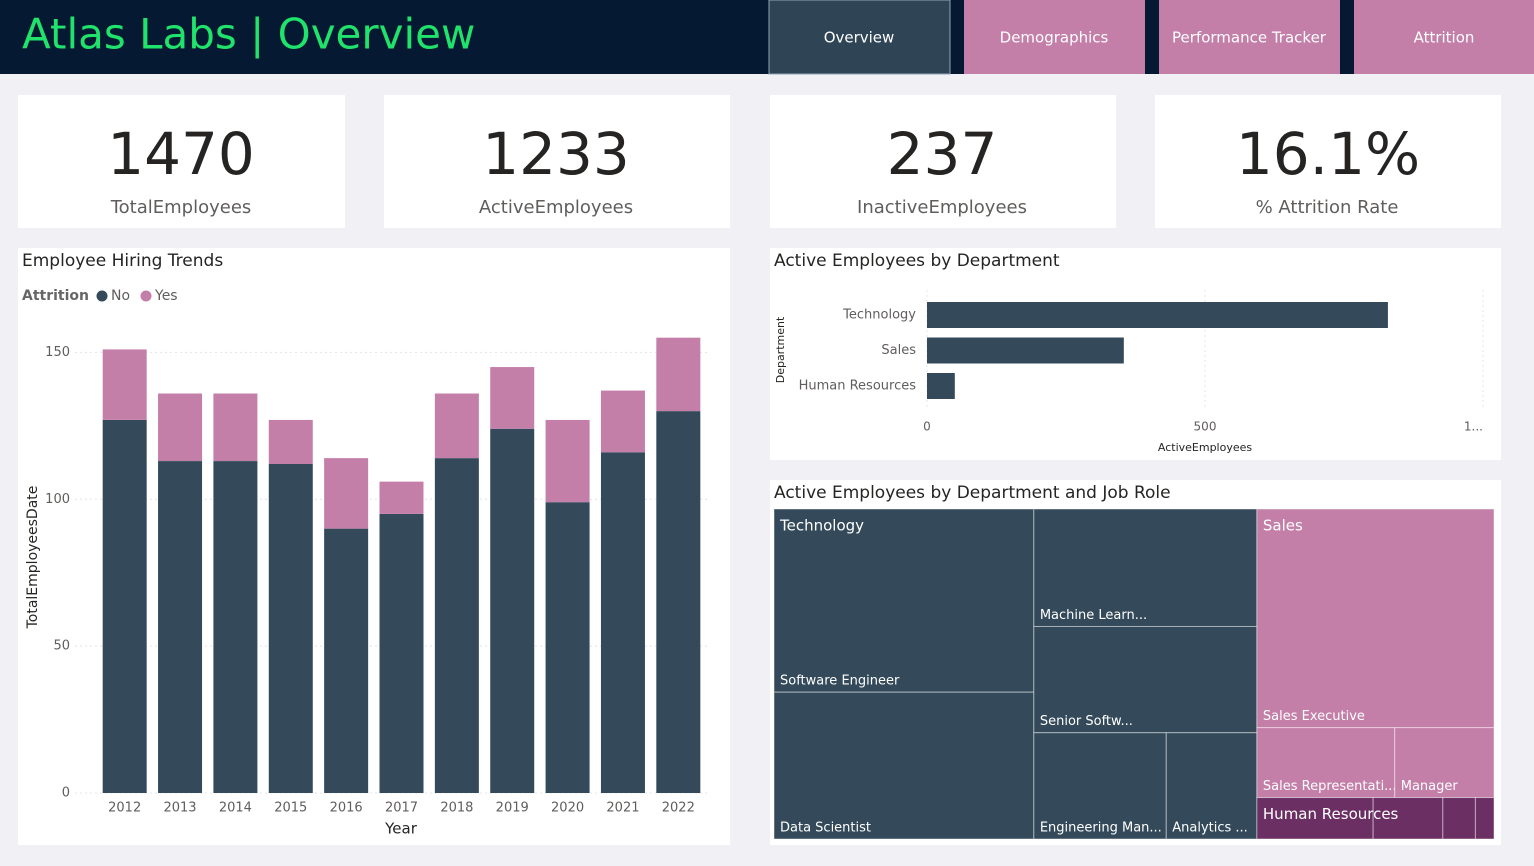 The width and height of the screenshot is (1534, 866). I want to click on kpi-value: 1233, so click(556, 154).